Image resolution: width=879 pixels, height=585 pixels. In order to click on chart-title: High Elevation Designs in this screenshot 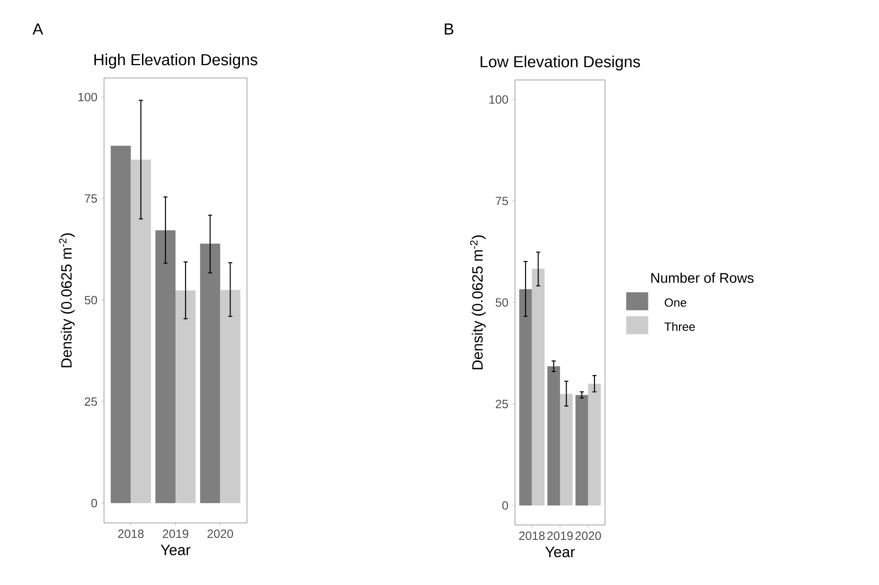, I will do `click(176, 61)`.